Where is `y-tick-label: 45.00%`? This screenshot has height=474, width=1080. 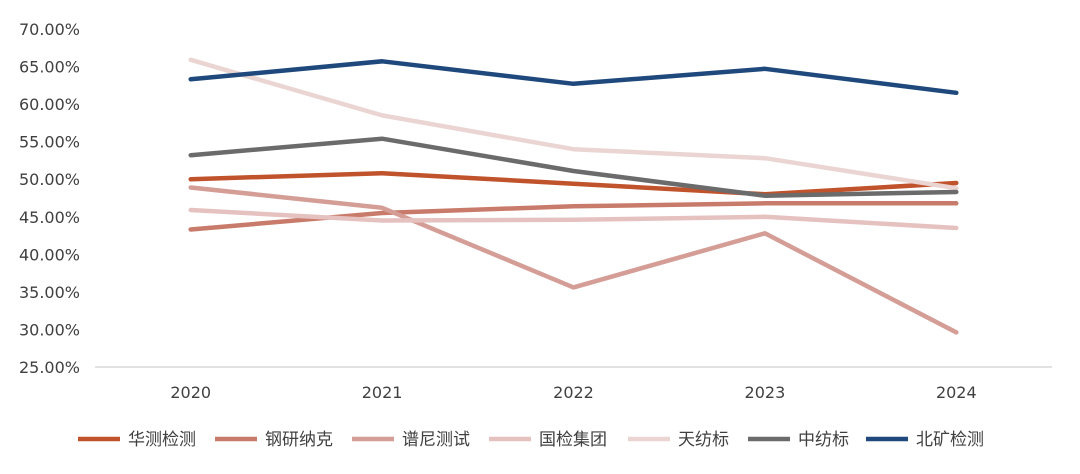
y-tick-label: 45.00% is located at coordinates (49, 217).